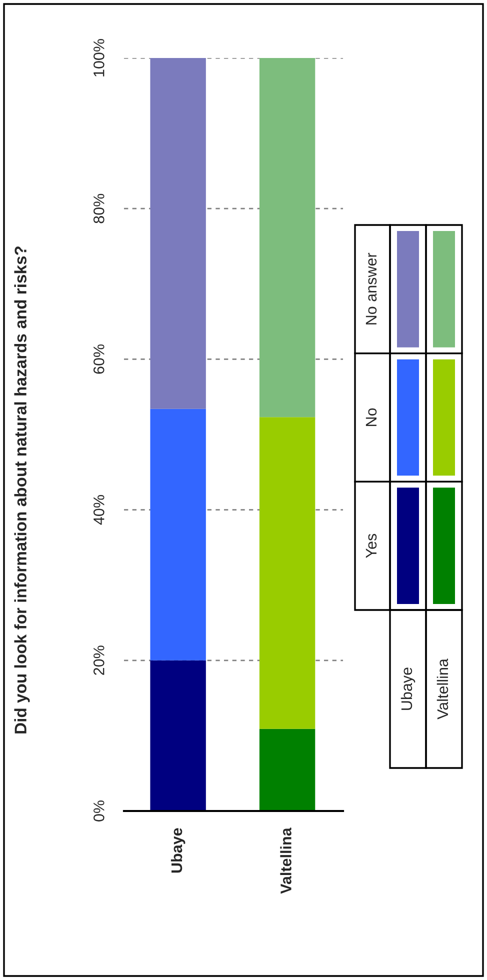  I want to click on y-tick-label: 80%, so click(98, 209).